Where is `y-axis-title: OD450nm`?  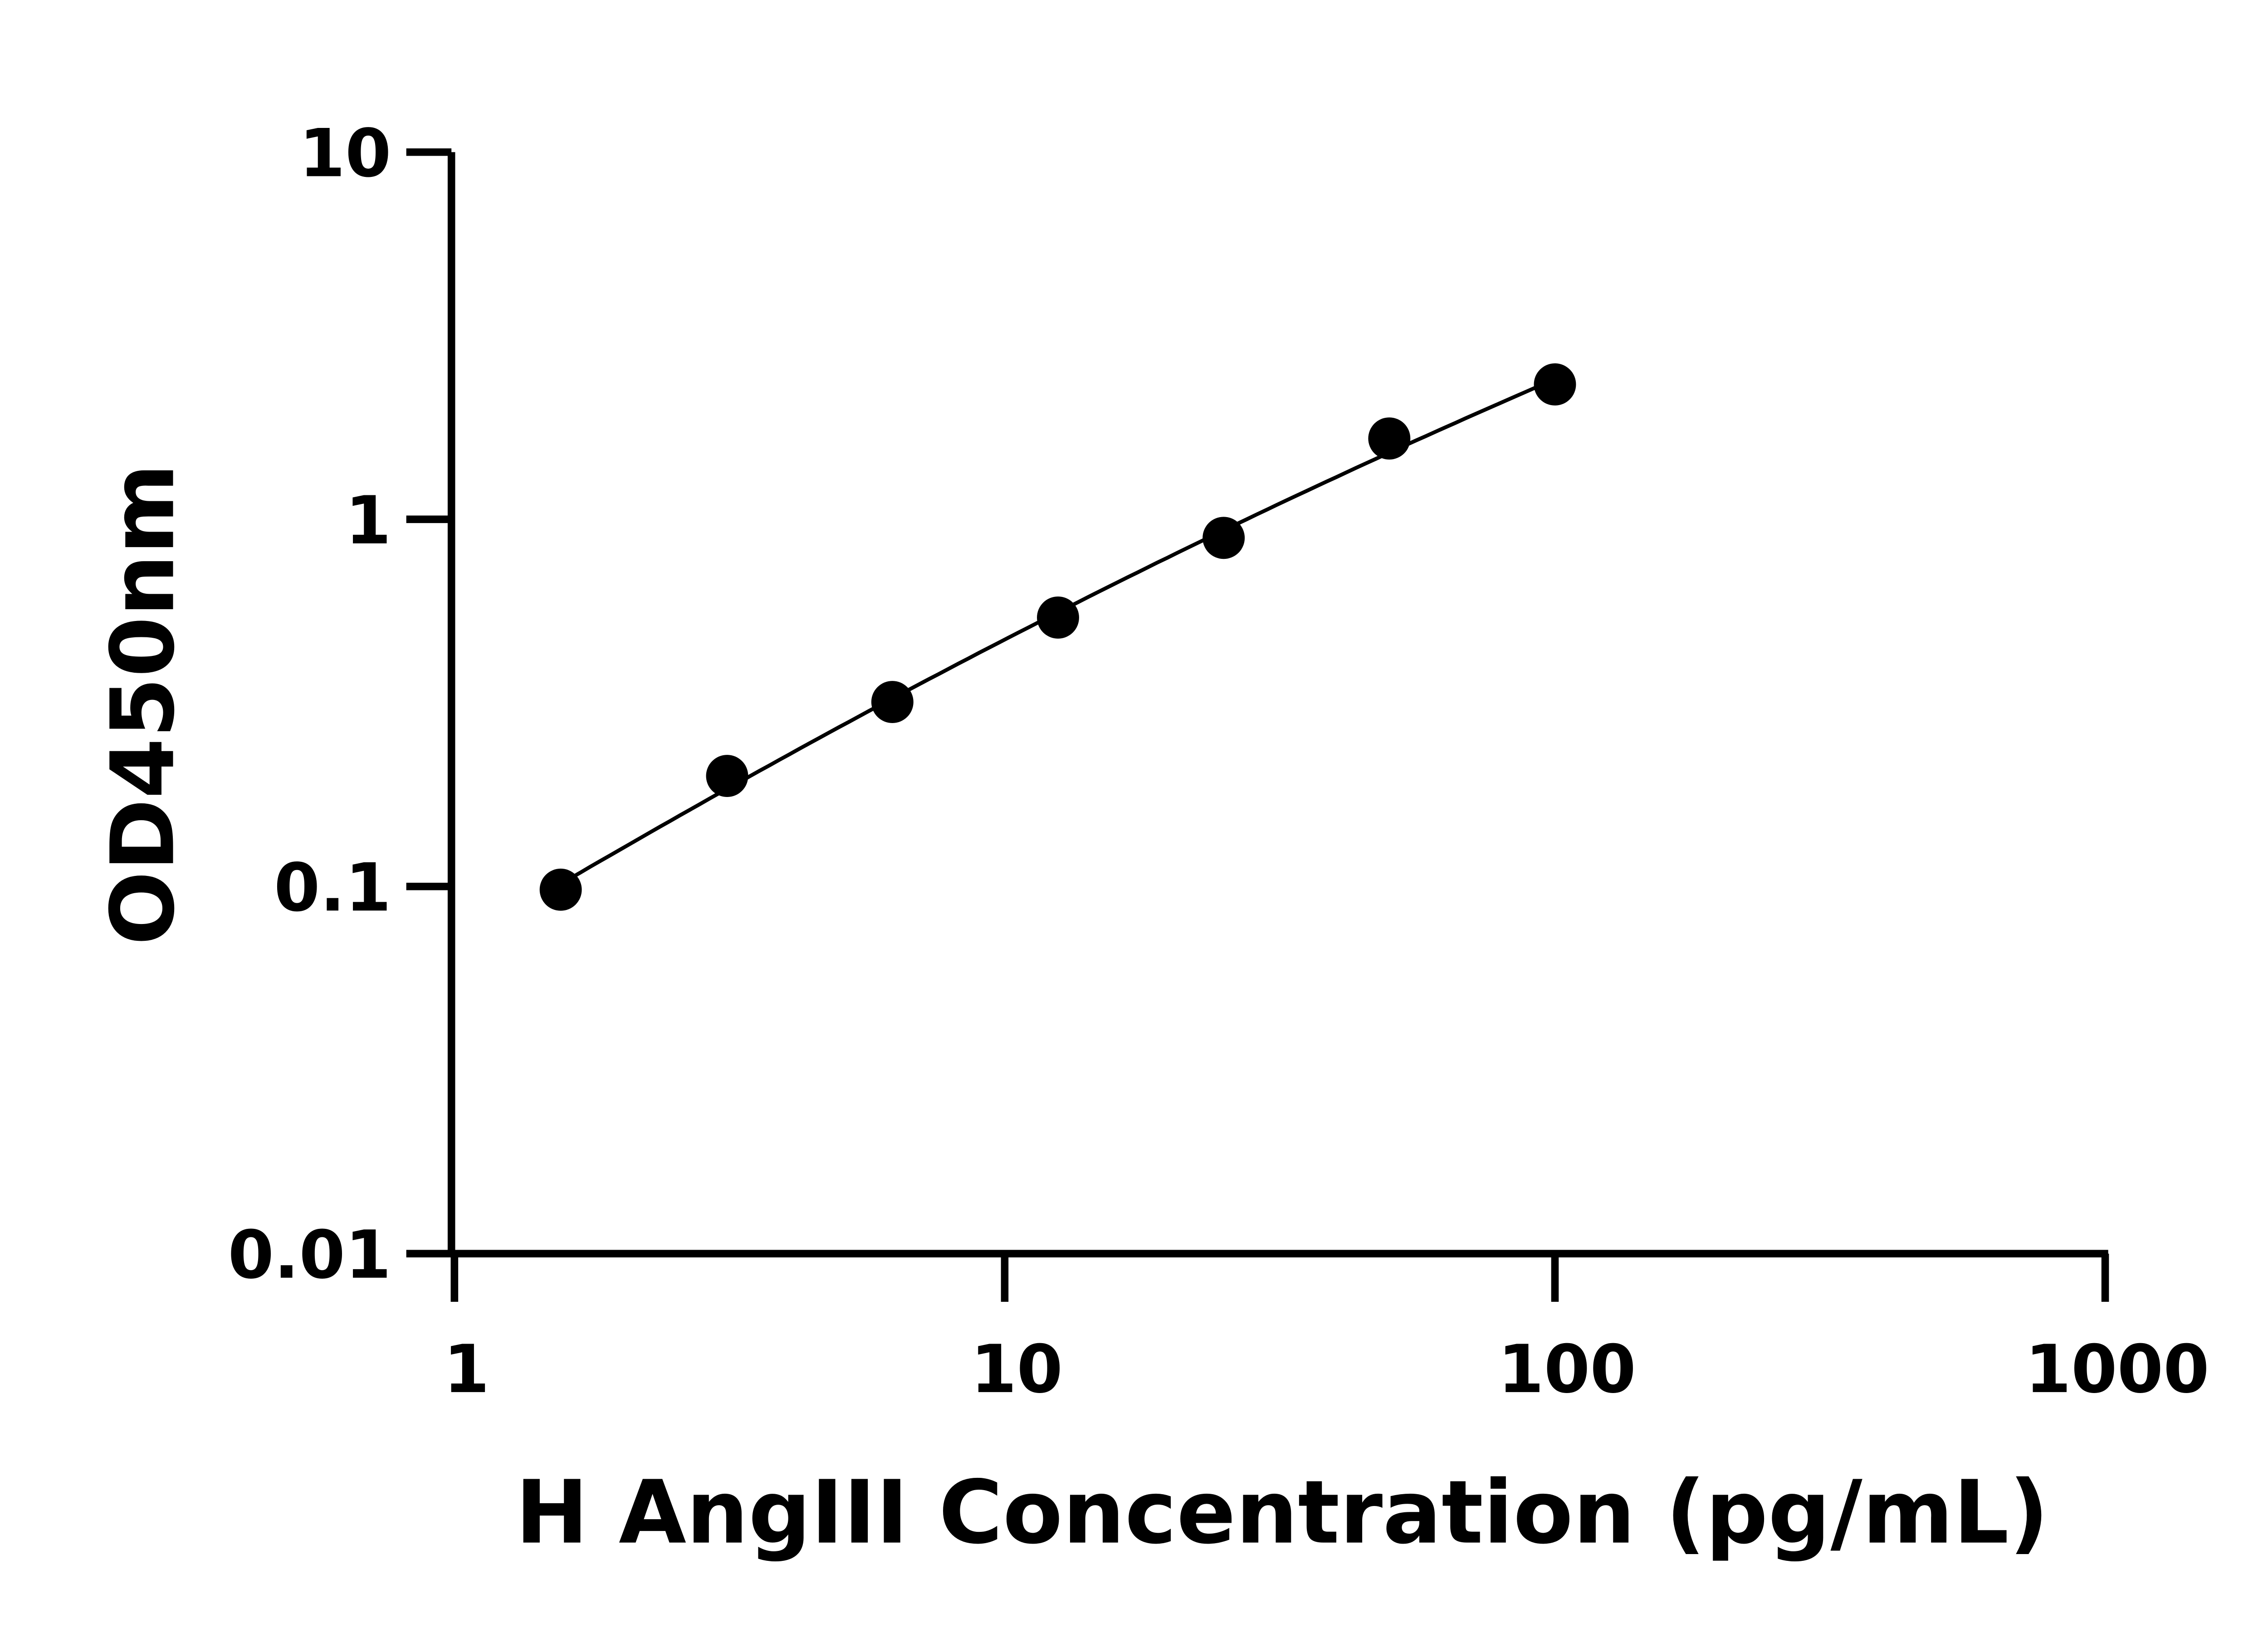 y-axis-title: OD450nm is located at coordinates (144, 704).